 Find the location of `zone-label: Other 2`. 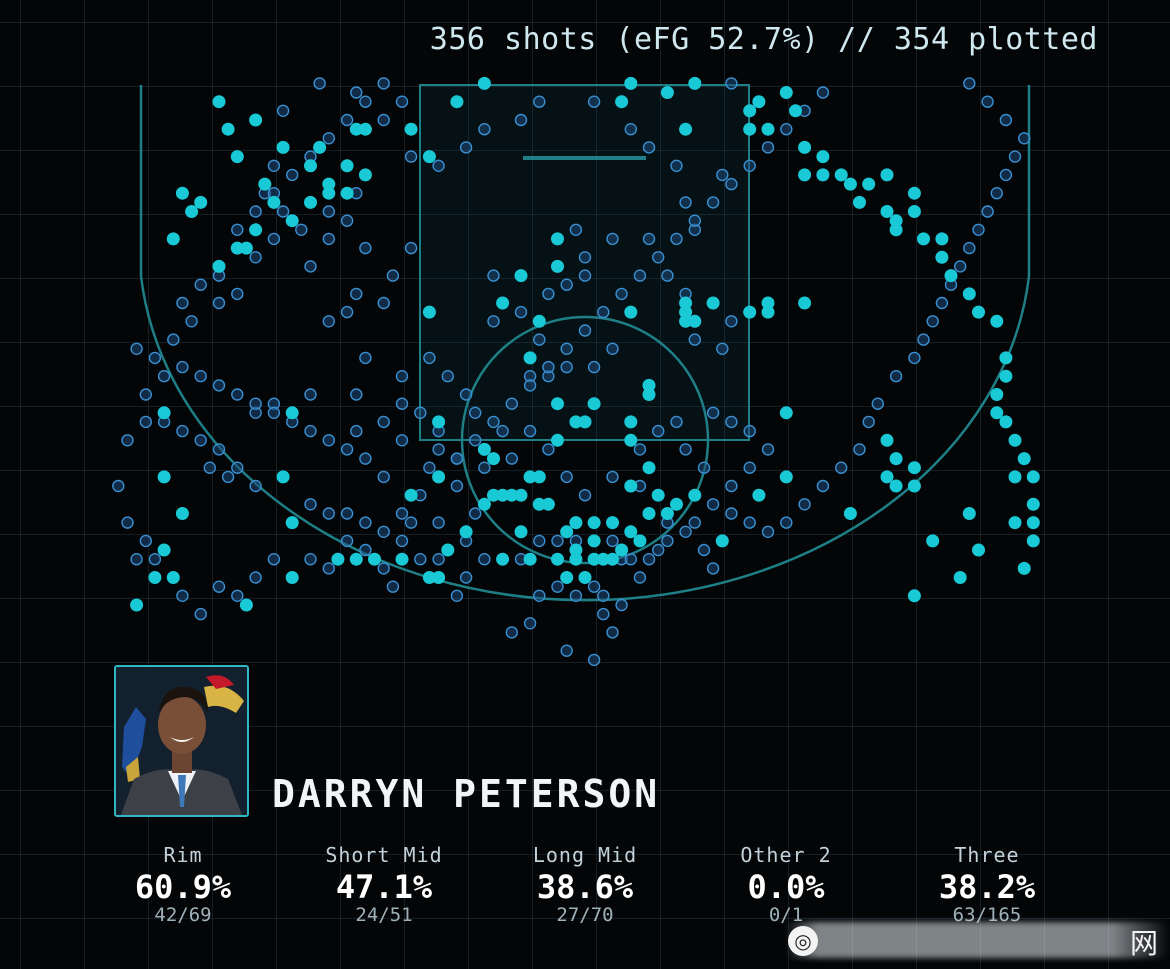

zone-label: Other 2 is located at coordinates (786, 855).